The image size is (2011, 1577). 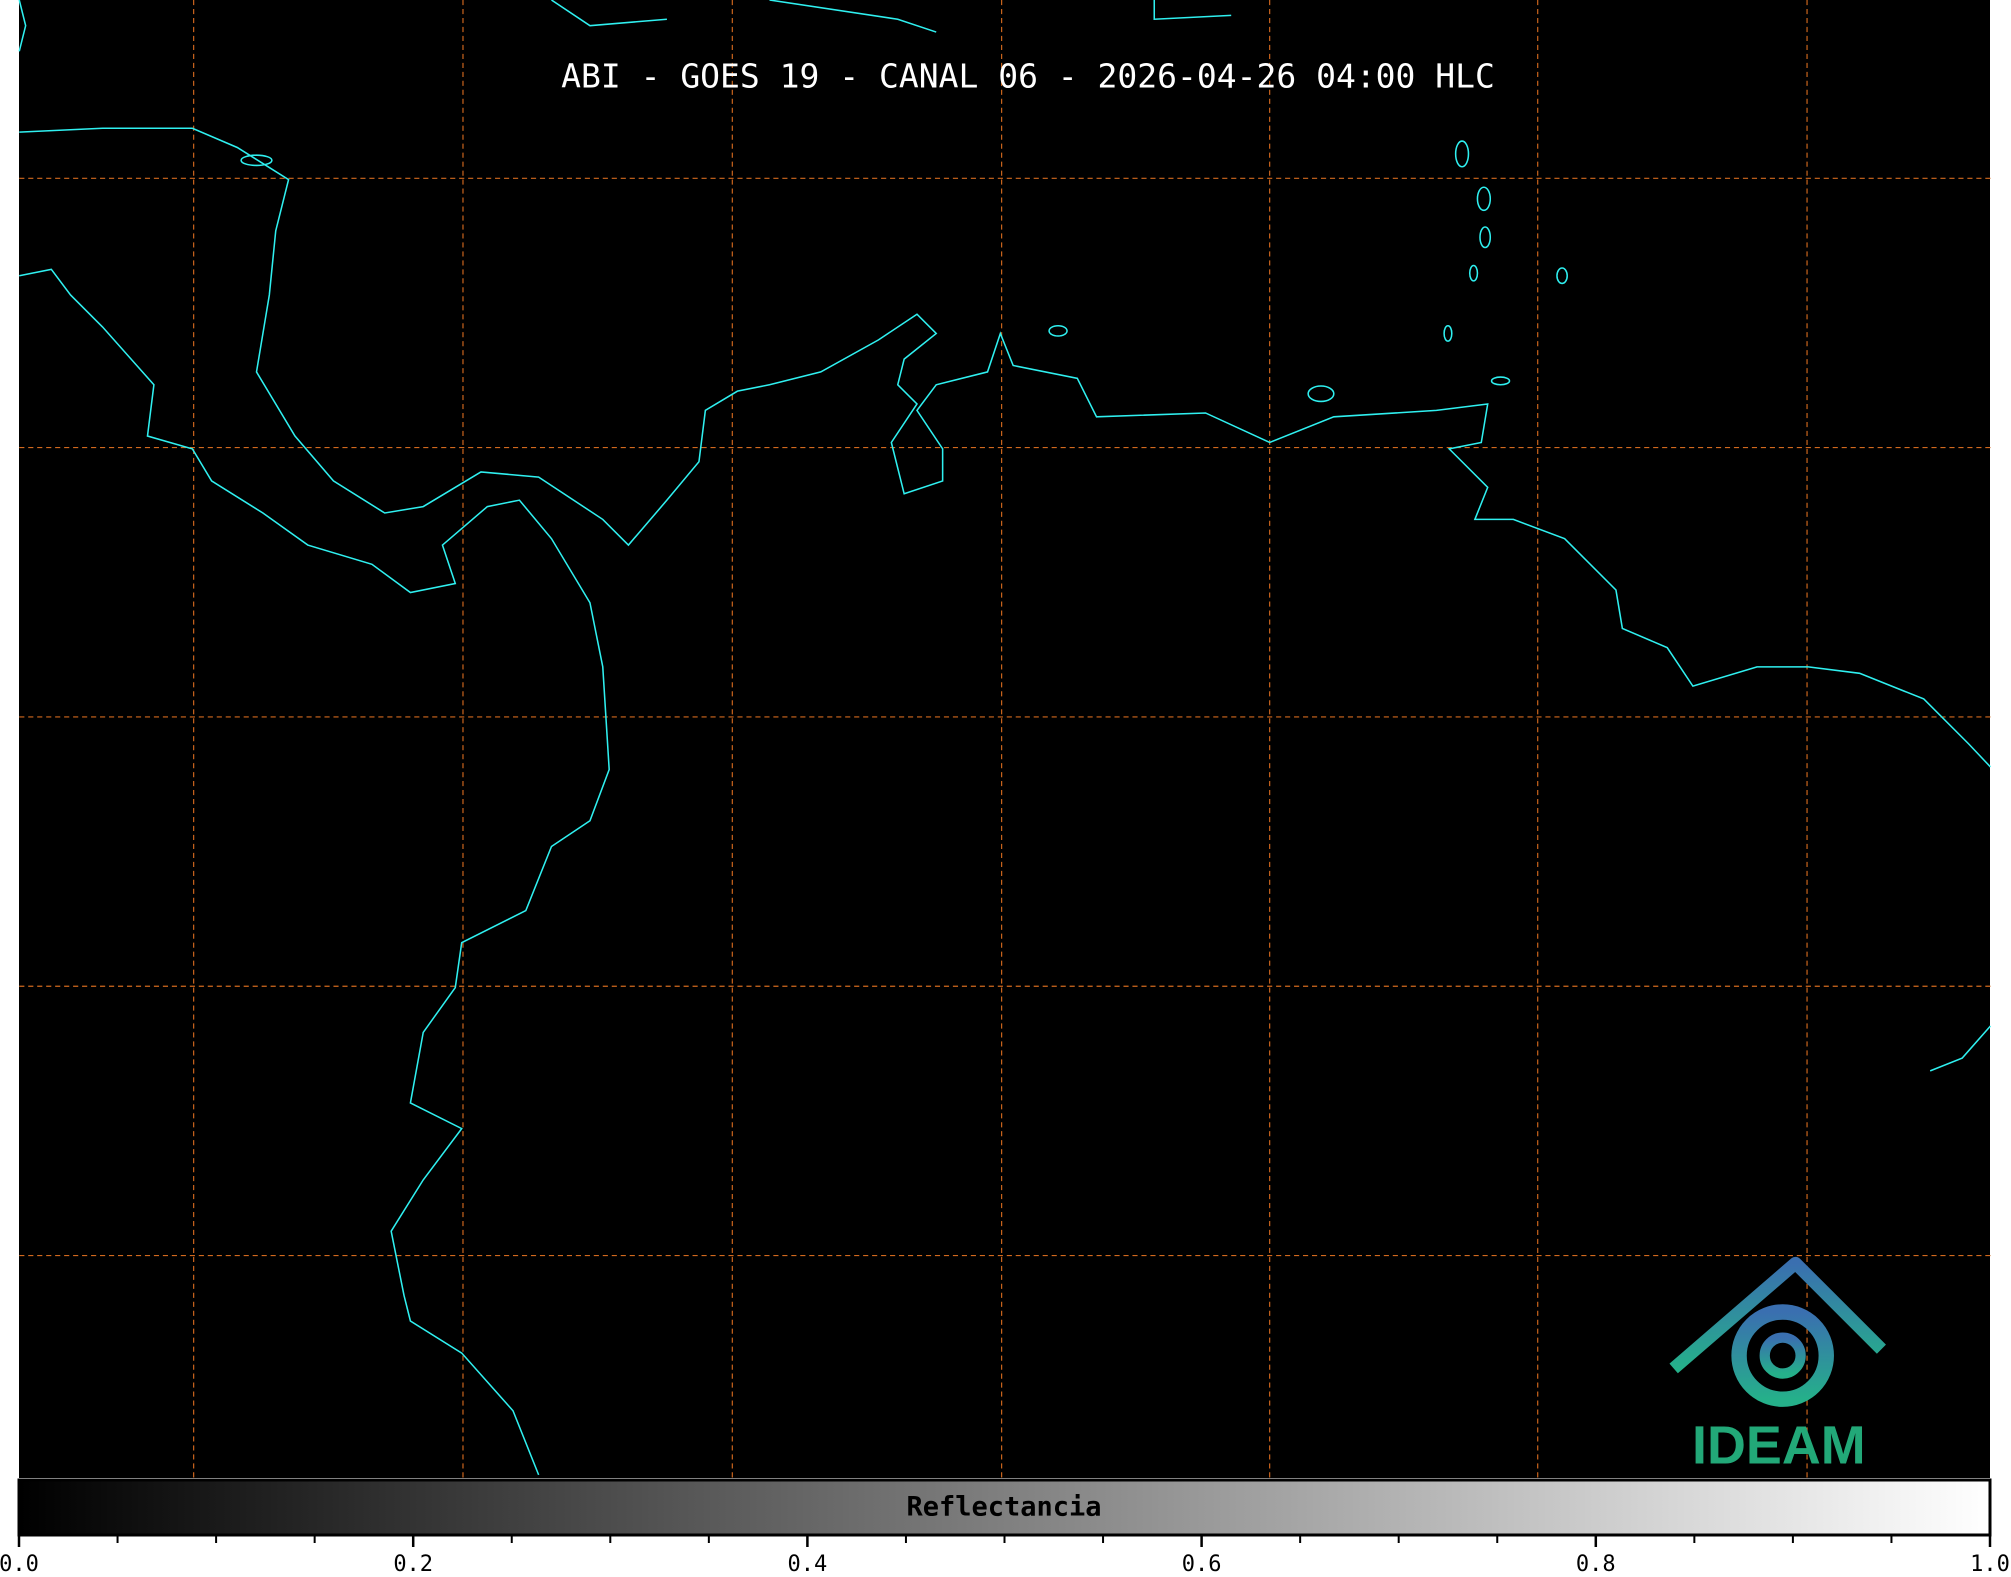 I want to click on colorbar-label: Reflectancia, so click(x=1003, y=1507).